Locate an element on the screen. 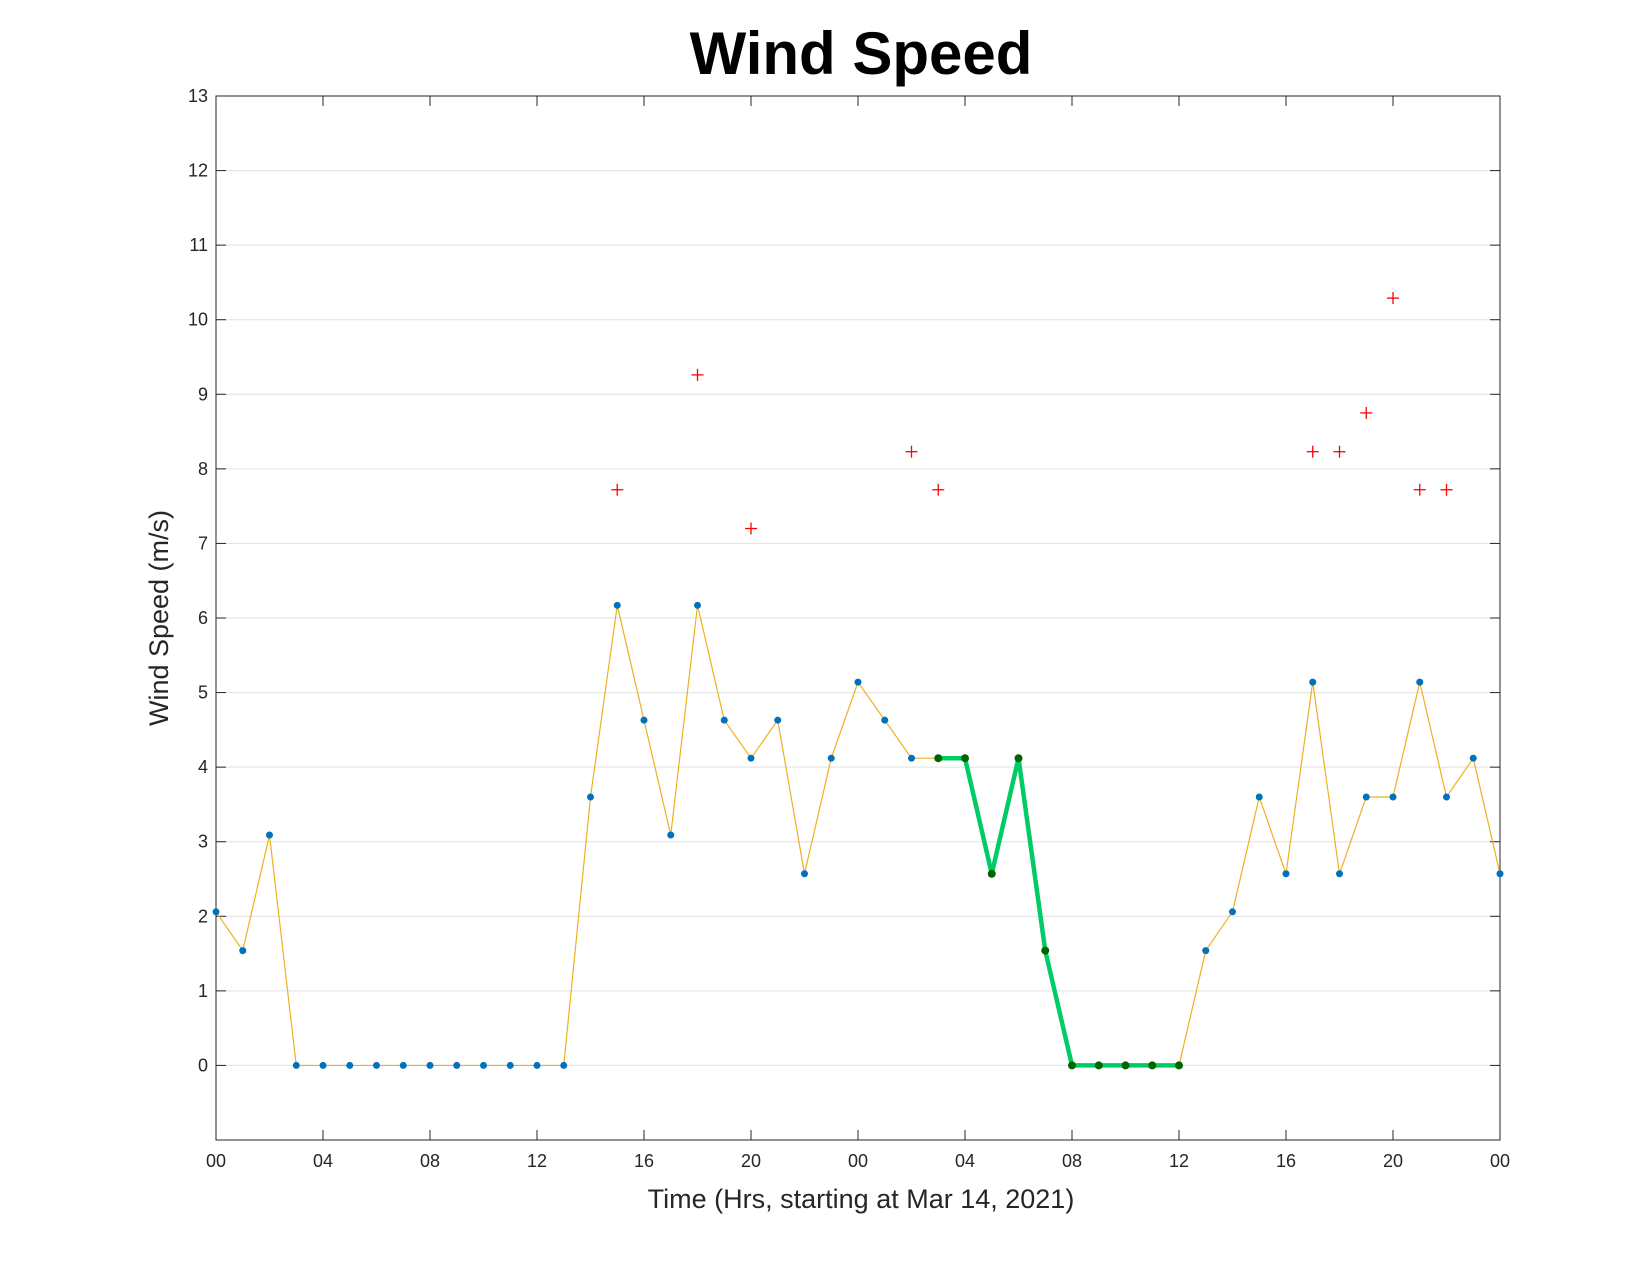 The height and width of the screenshot is (1275, 1650). y-tick-label: 4 is located at coordinates (203, 767).